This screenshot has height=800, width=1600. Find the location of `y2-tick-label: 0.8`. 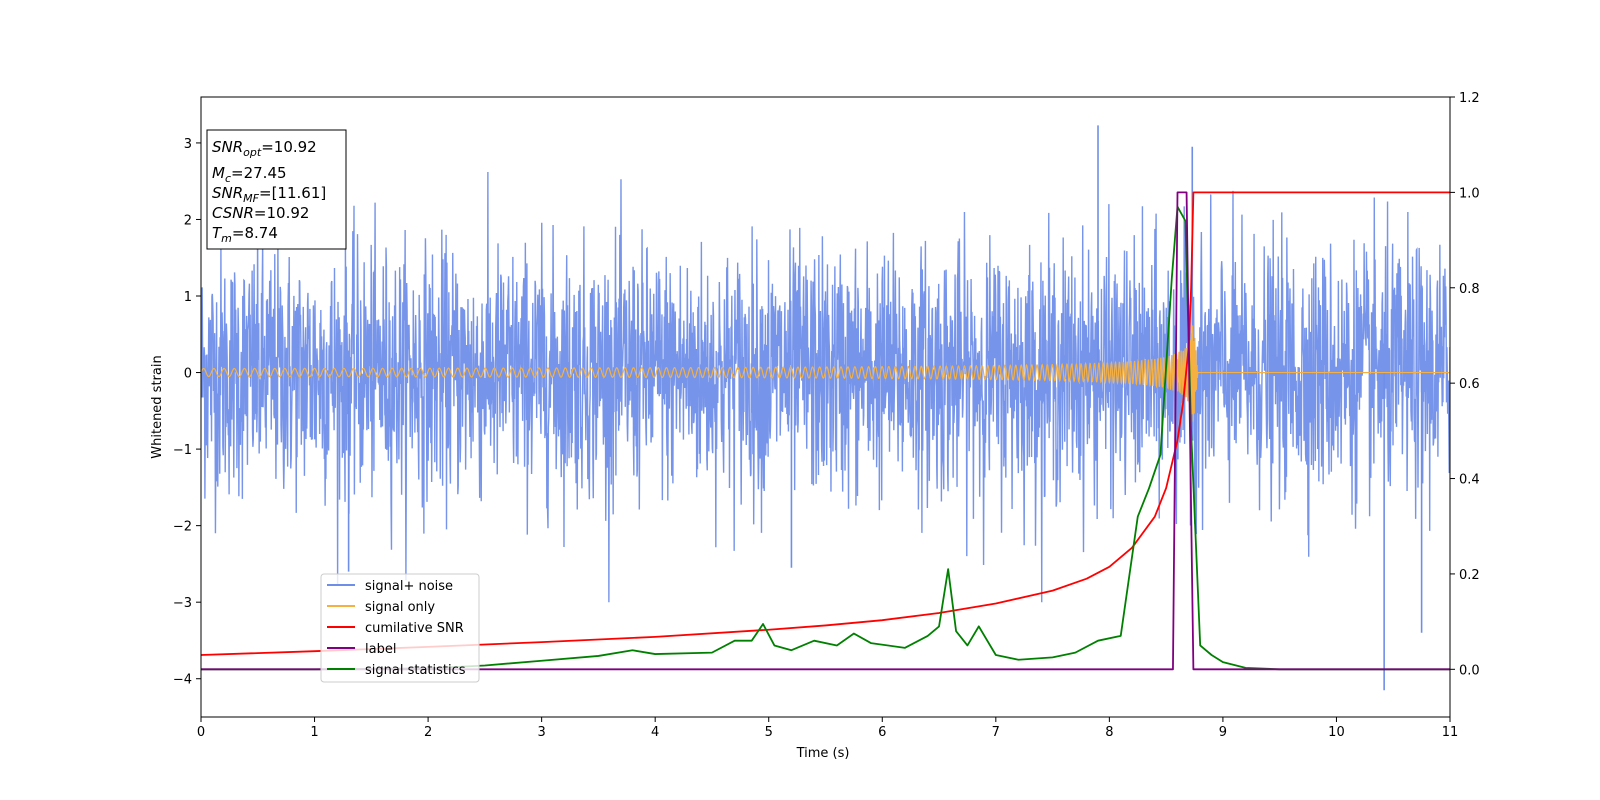

y2-tick-label: 0.8 is located at coordinates (1469, 289).